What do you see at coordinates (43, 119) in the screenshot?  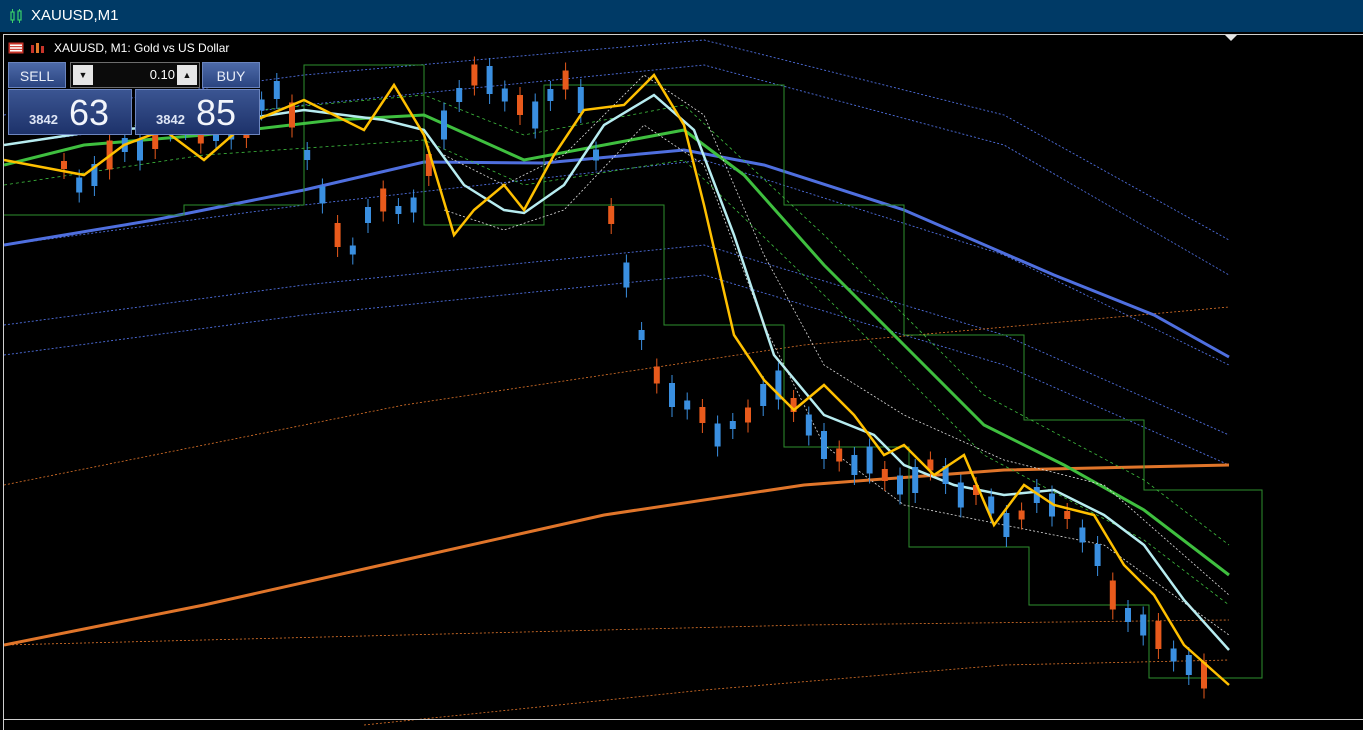 I see `sell-price-prefix: 3842` at bounding box center [43, 119].